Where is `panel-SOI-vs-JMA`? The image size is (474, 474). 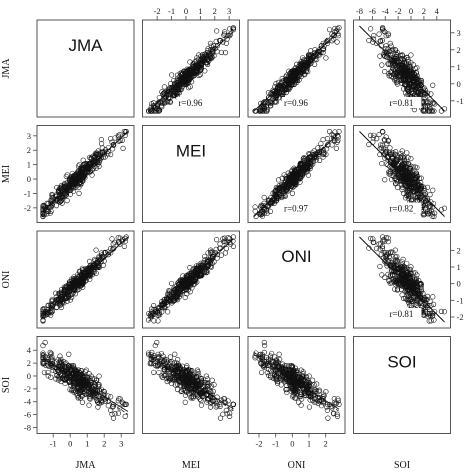 panel-SOI-vs-JMA is located at coordinates (85, 385).